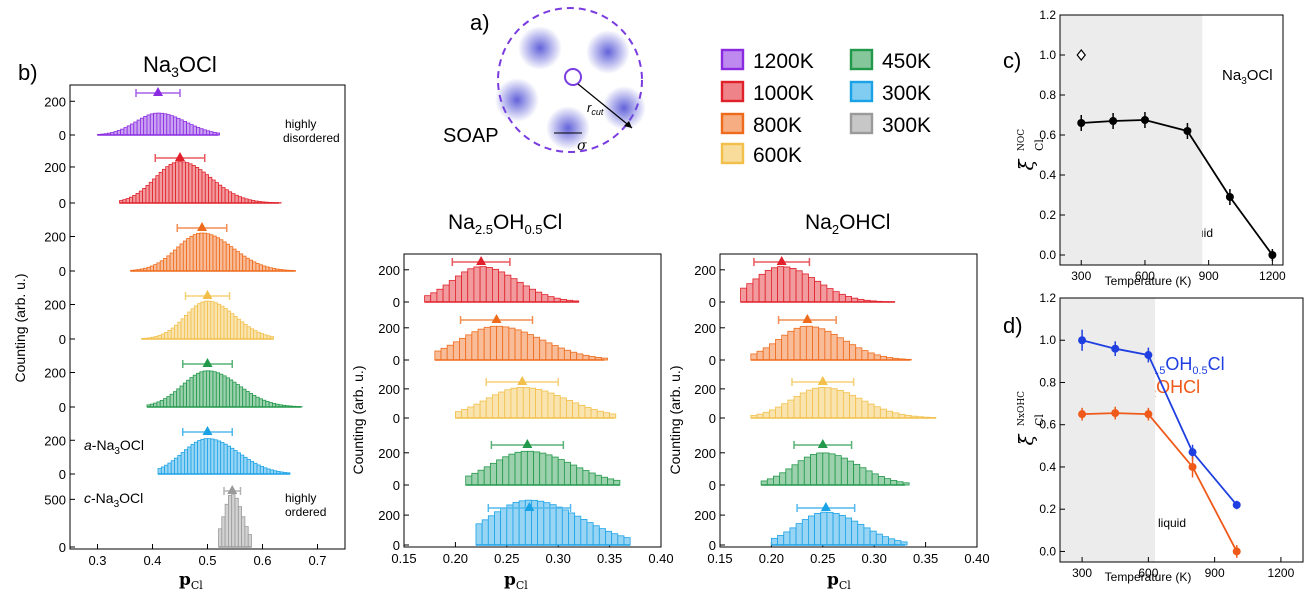  Describe the element at coordinates (1047, 425) in the screenshot. I see `y-tick-label: 0.6` at that location.